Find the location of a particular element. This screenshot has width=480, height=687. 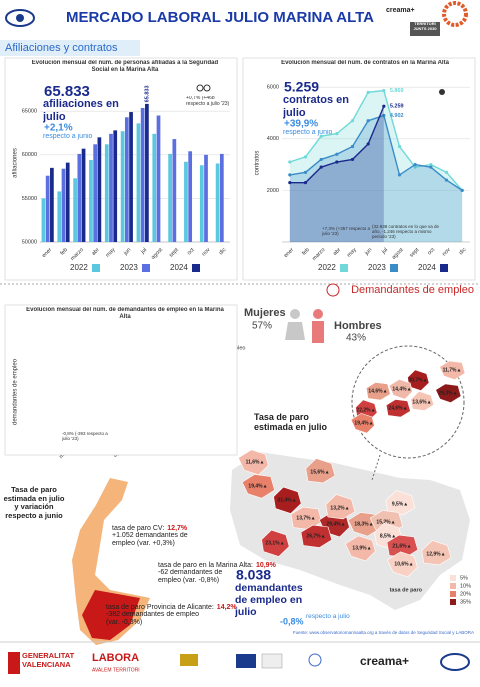

region-label: 15,2%▲ is located at coordinates (385, 522).